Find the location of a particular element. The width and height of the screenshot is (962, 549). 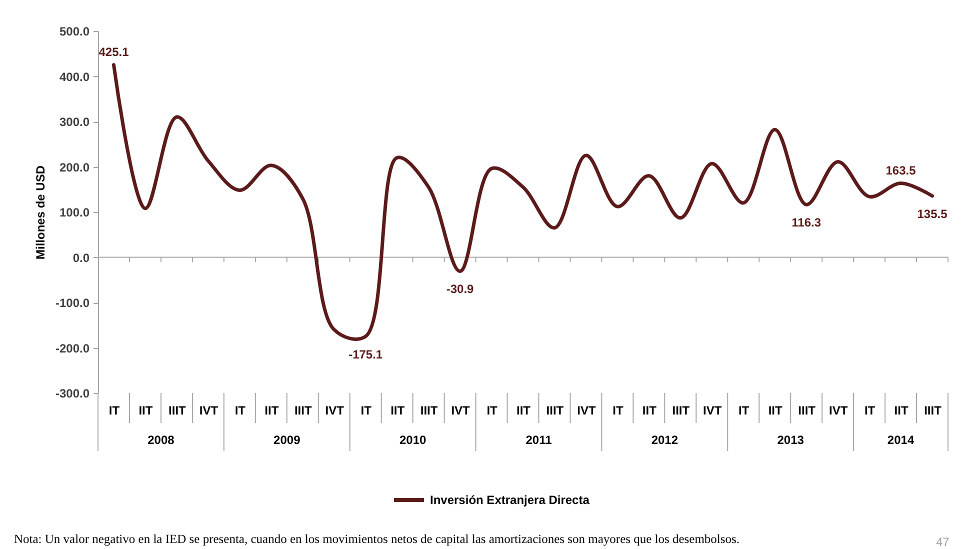

data-label: -30.9 is located at coordinates (460, 289).